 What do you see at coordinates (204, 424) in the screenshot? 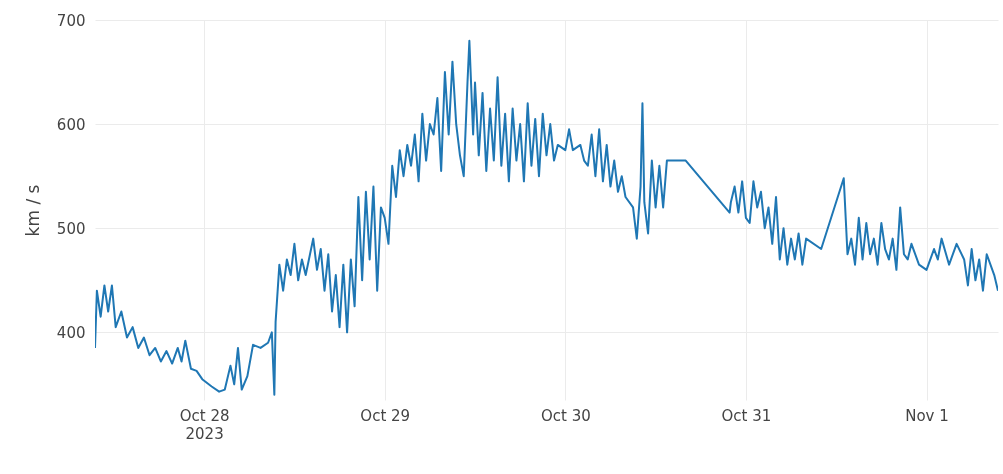
I see `x-tick-label: Oct 28 2023` at bounding box center [204, 424].